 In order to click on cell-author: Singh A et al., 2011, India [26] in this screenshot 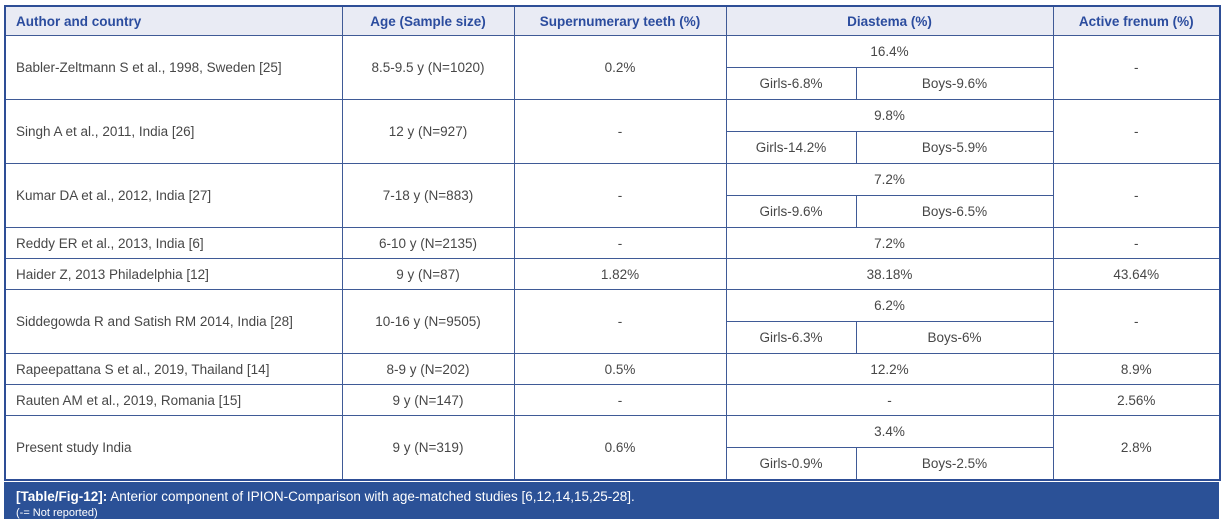, I will do `click(173, 131)`.